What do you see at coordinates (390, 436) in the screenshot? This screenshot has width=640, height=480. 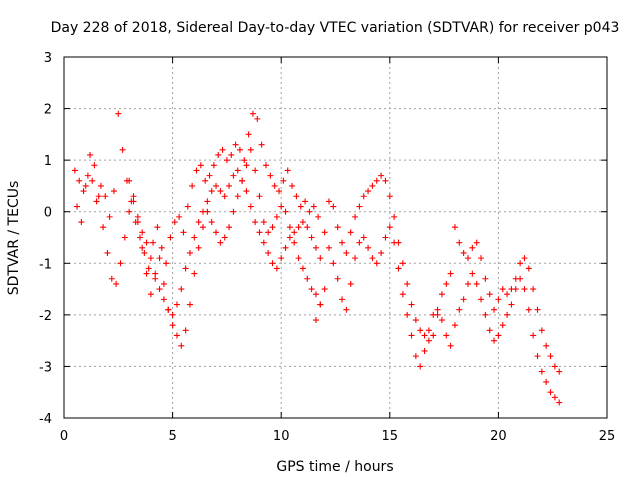 I see `x-tick-label: 15` at bounding box center [390, 436].